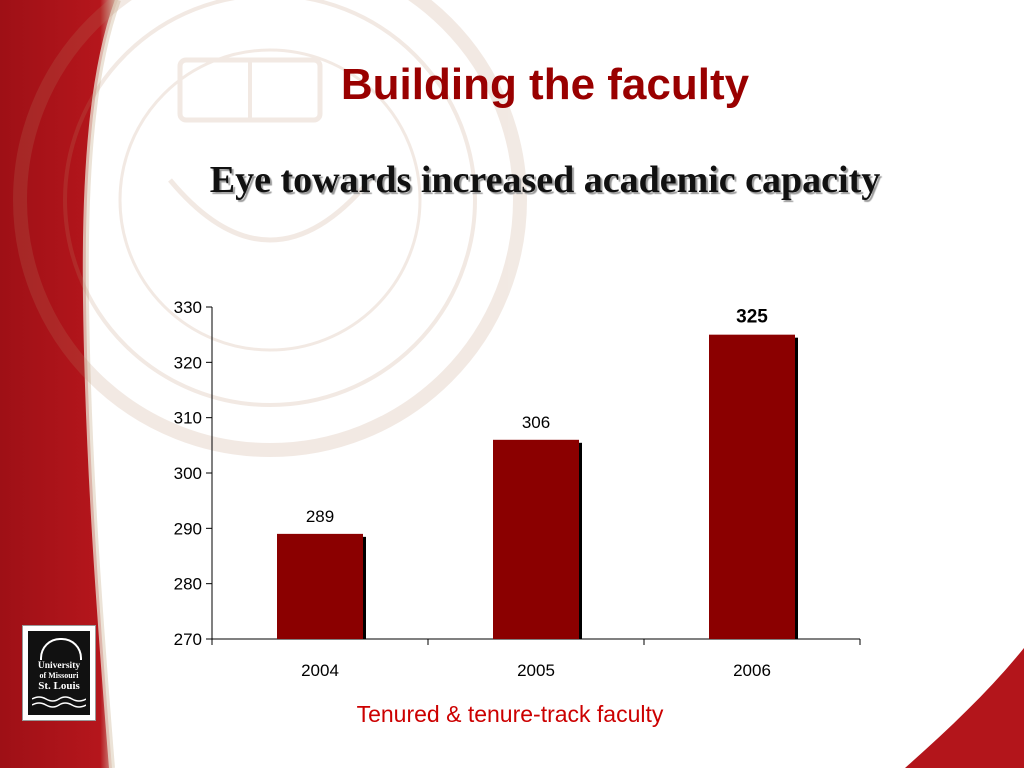 The height and width of the screenshot is (768, 1024). What do you see at coordinates (536, 659) in the screenshot?
I see `x-axis: 2004 2005 2006` at bounding box center [536, 659].